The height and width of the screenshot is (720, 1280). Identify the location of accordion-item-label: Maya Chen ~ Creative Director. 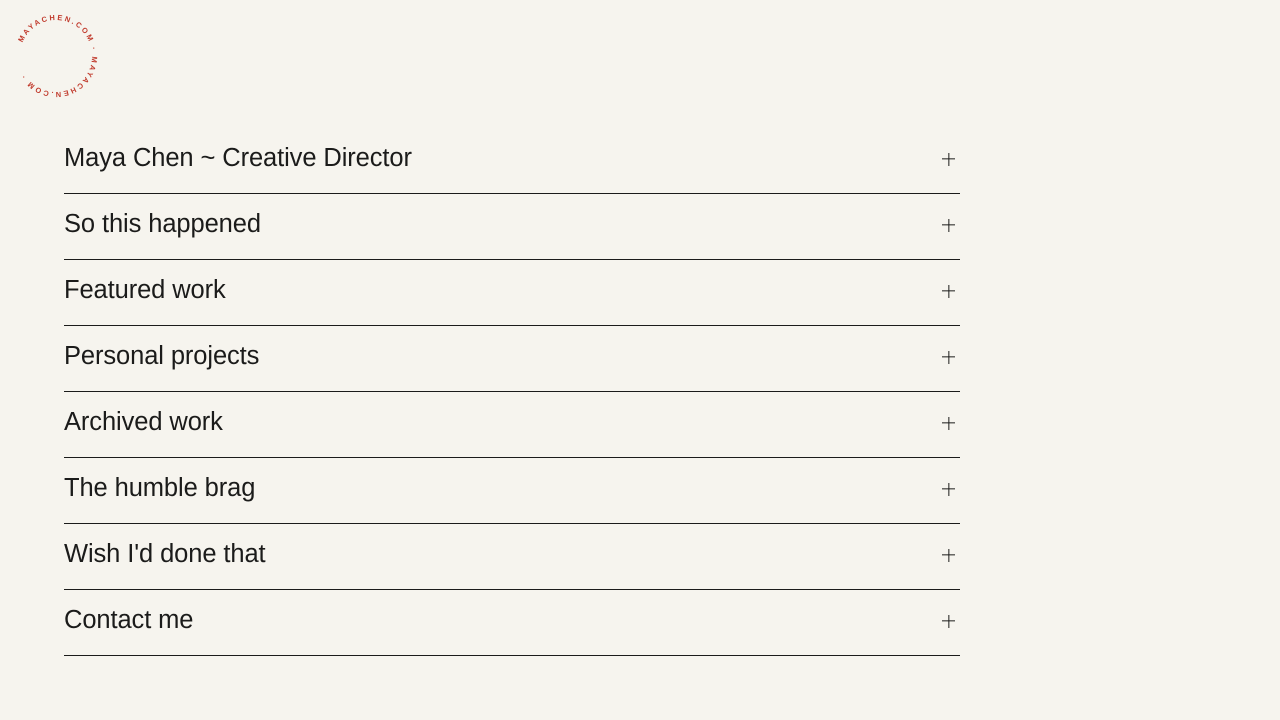
(238, 158).